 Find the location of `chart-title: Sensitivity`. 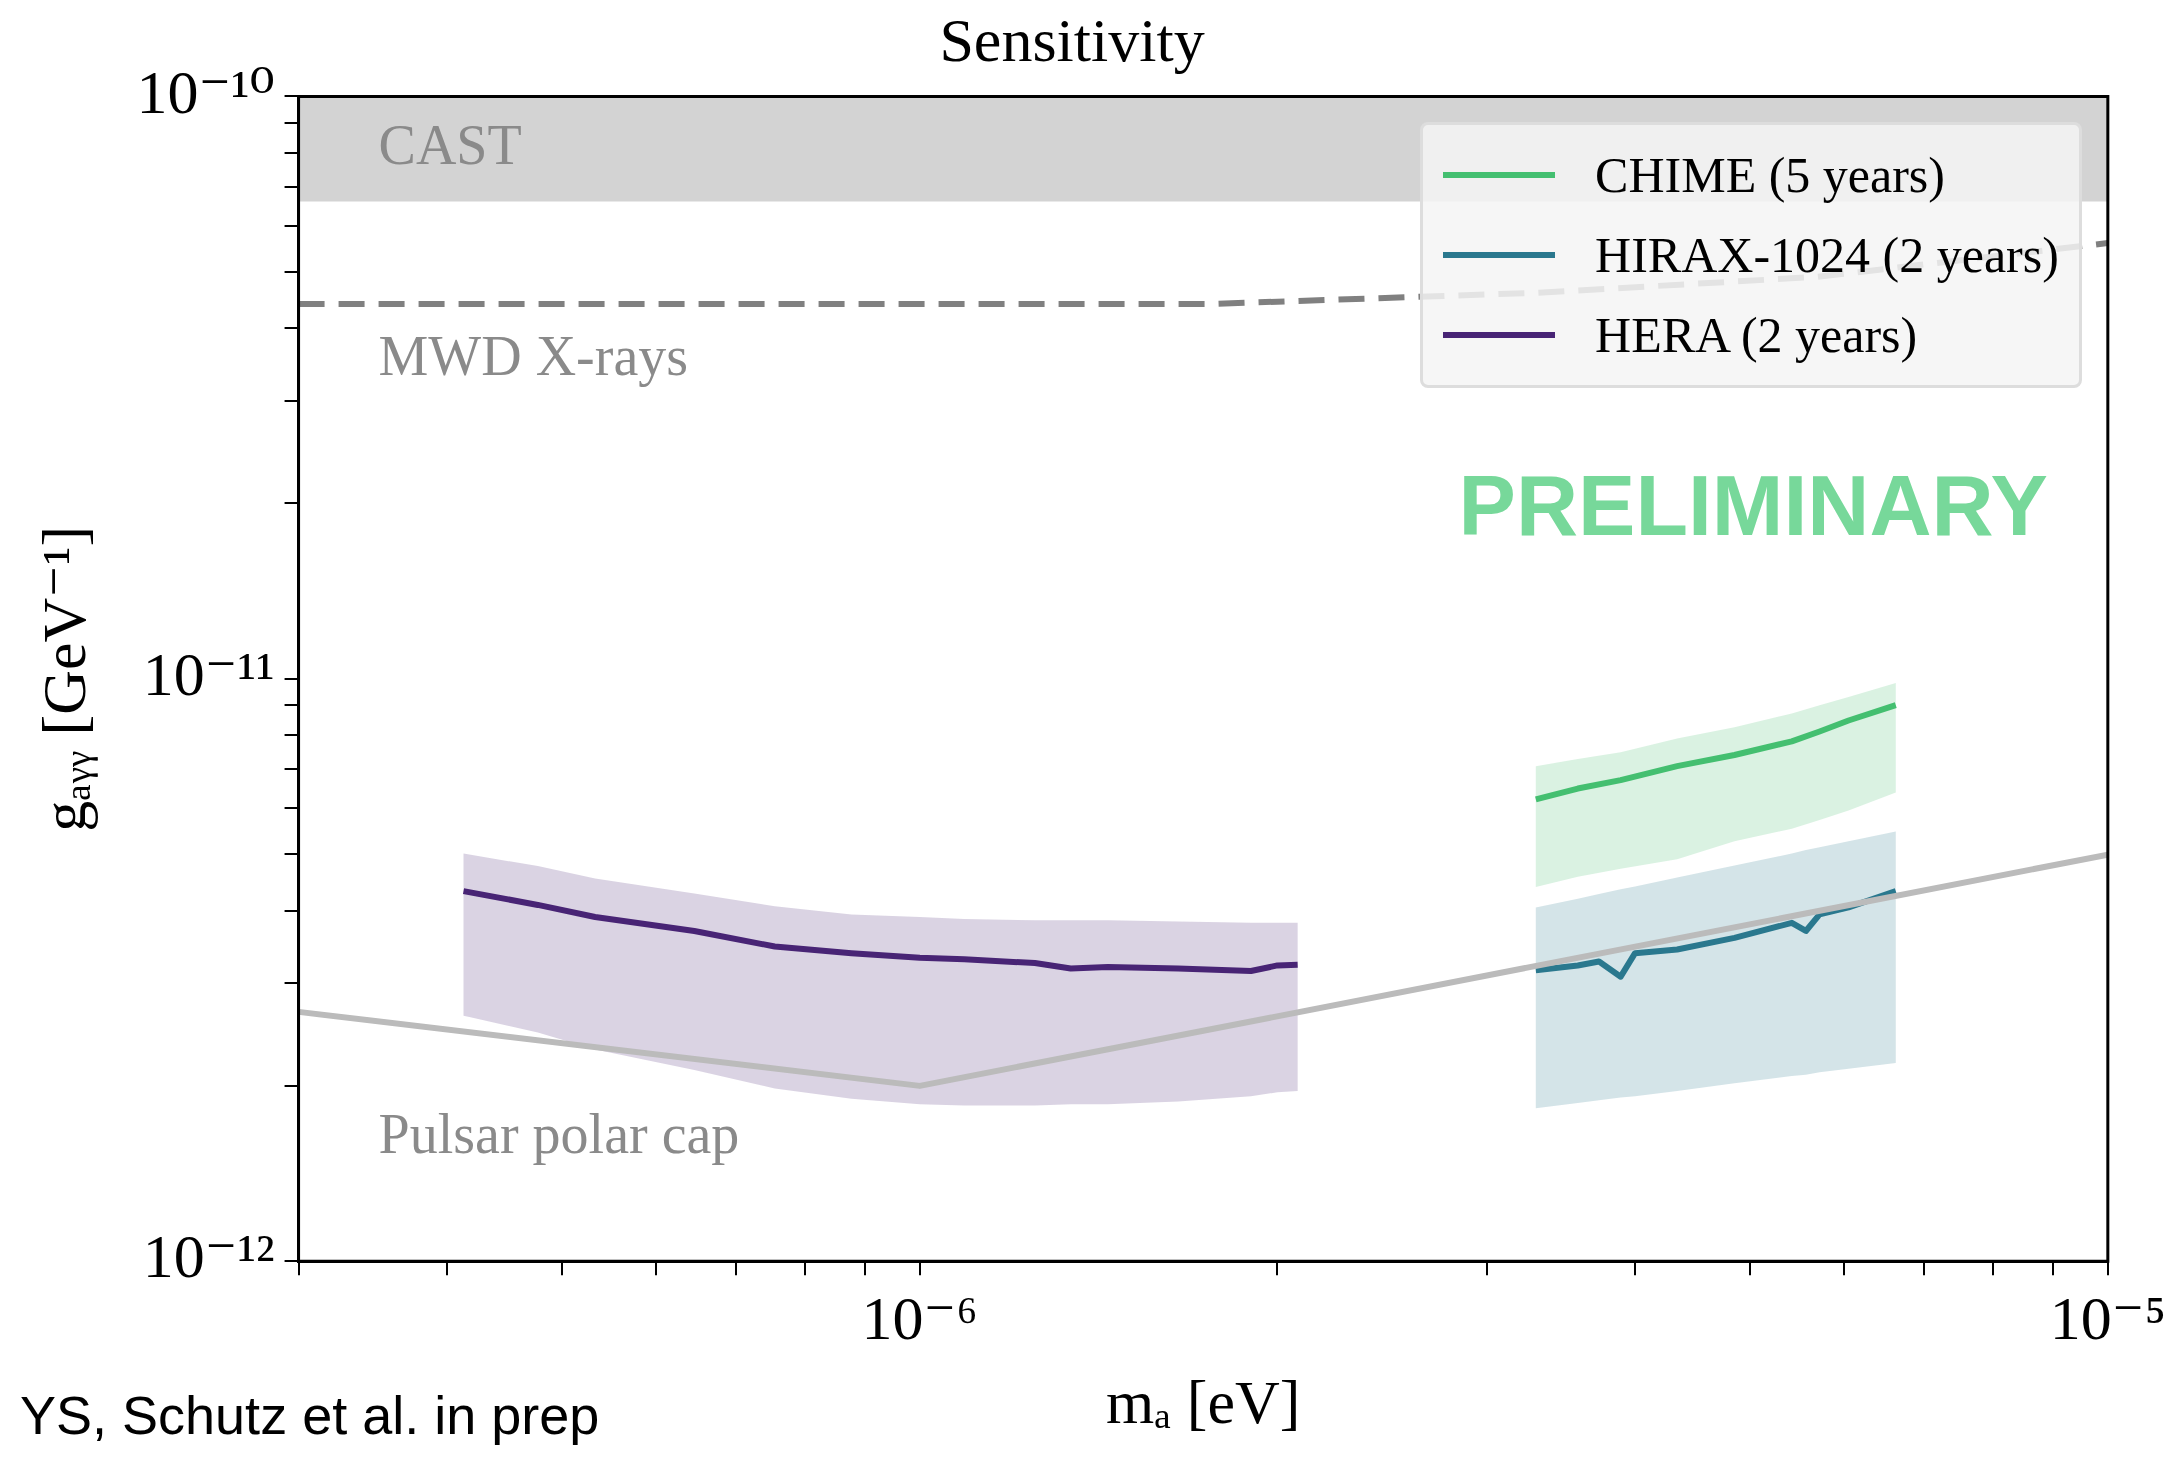

chart-title: Sensitivity is located at coordinates (1072, 40).